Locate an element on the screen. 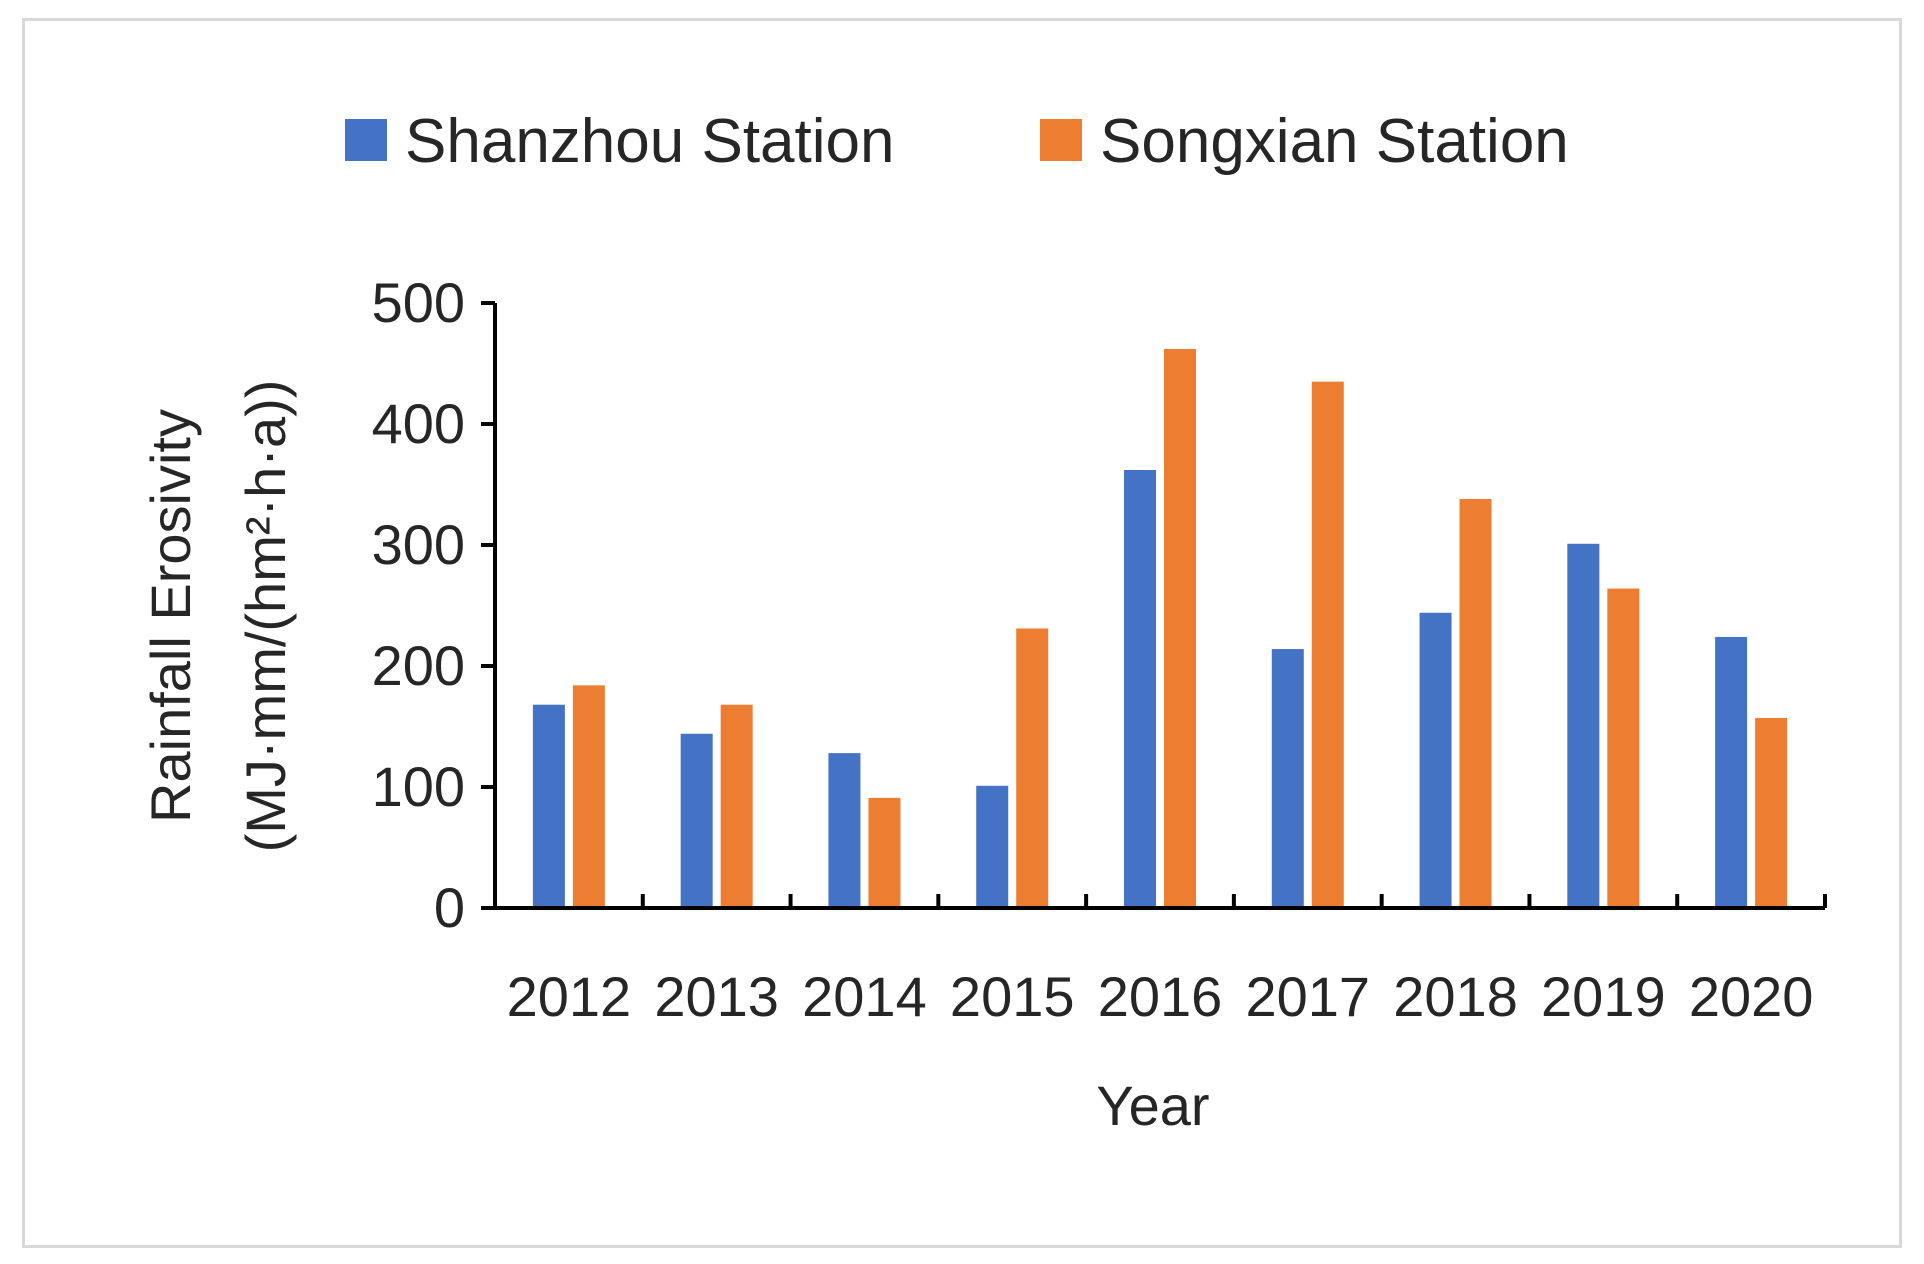 The height and width of the screenshot is (1264, 1924). x-tick-label-2016: 2016 is located at coordinates (1160, 996).